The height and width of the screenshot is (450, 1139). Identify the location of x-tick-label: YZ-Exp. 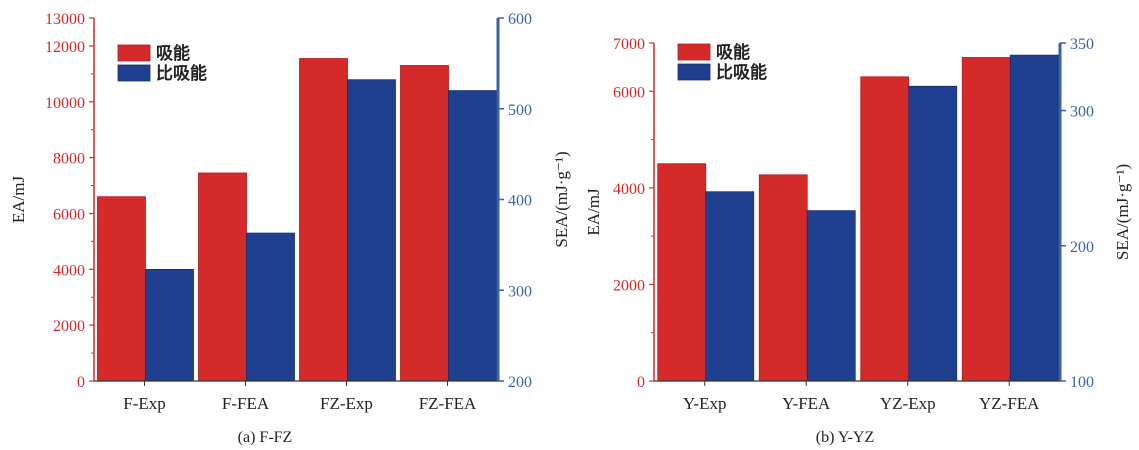
(908, 403).